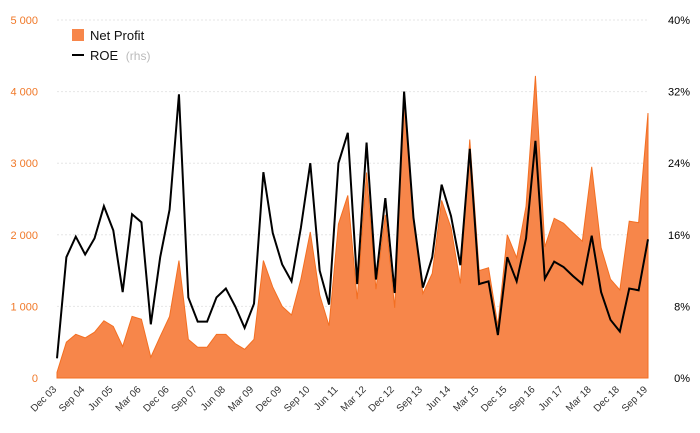 The width and height of the screenshot is (700, 433). What do you see at coordinates (269, 399) in the screenshot?
I see `x-axis-tick-label: Dec 09` at bounding box center [269, 399].